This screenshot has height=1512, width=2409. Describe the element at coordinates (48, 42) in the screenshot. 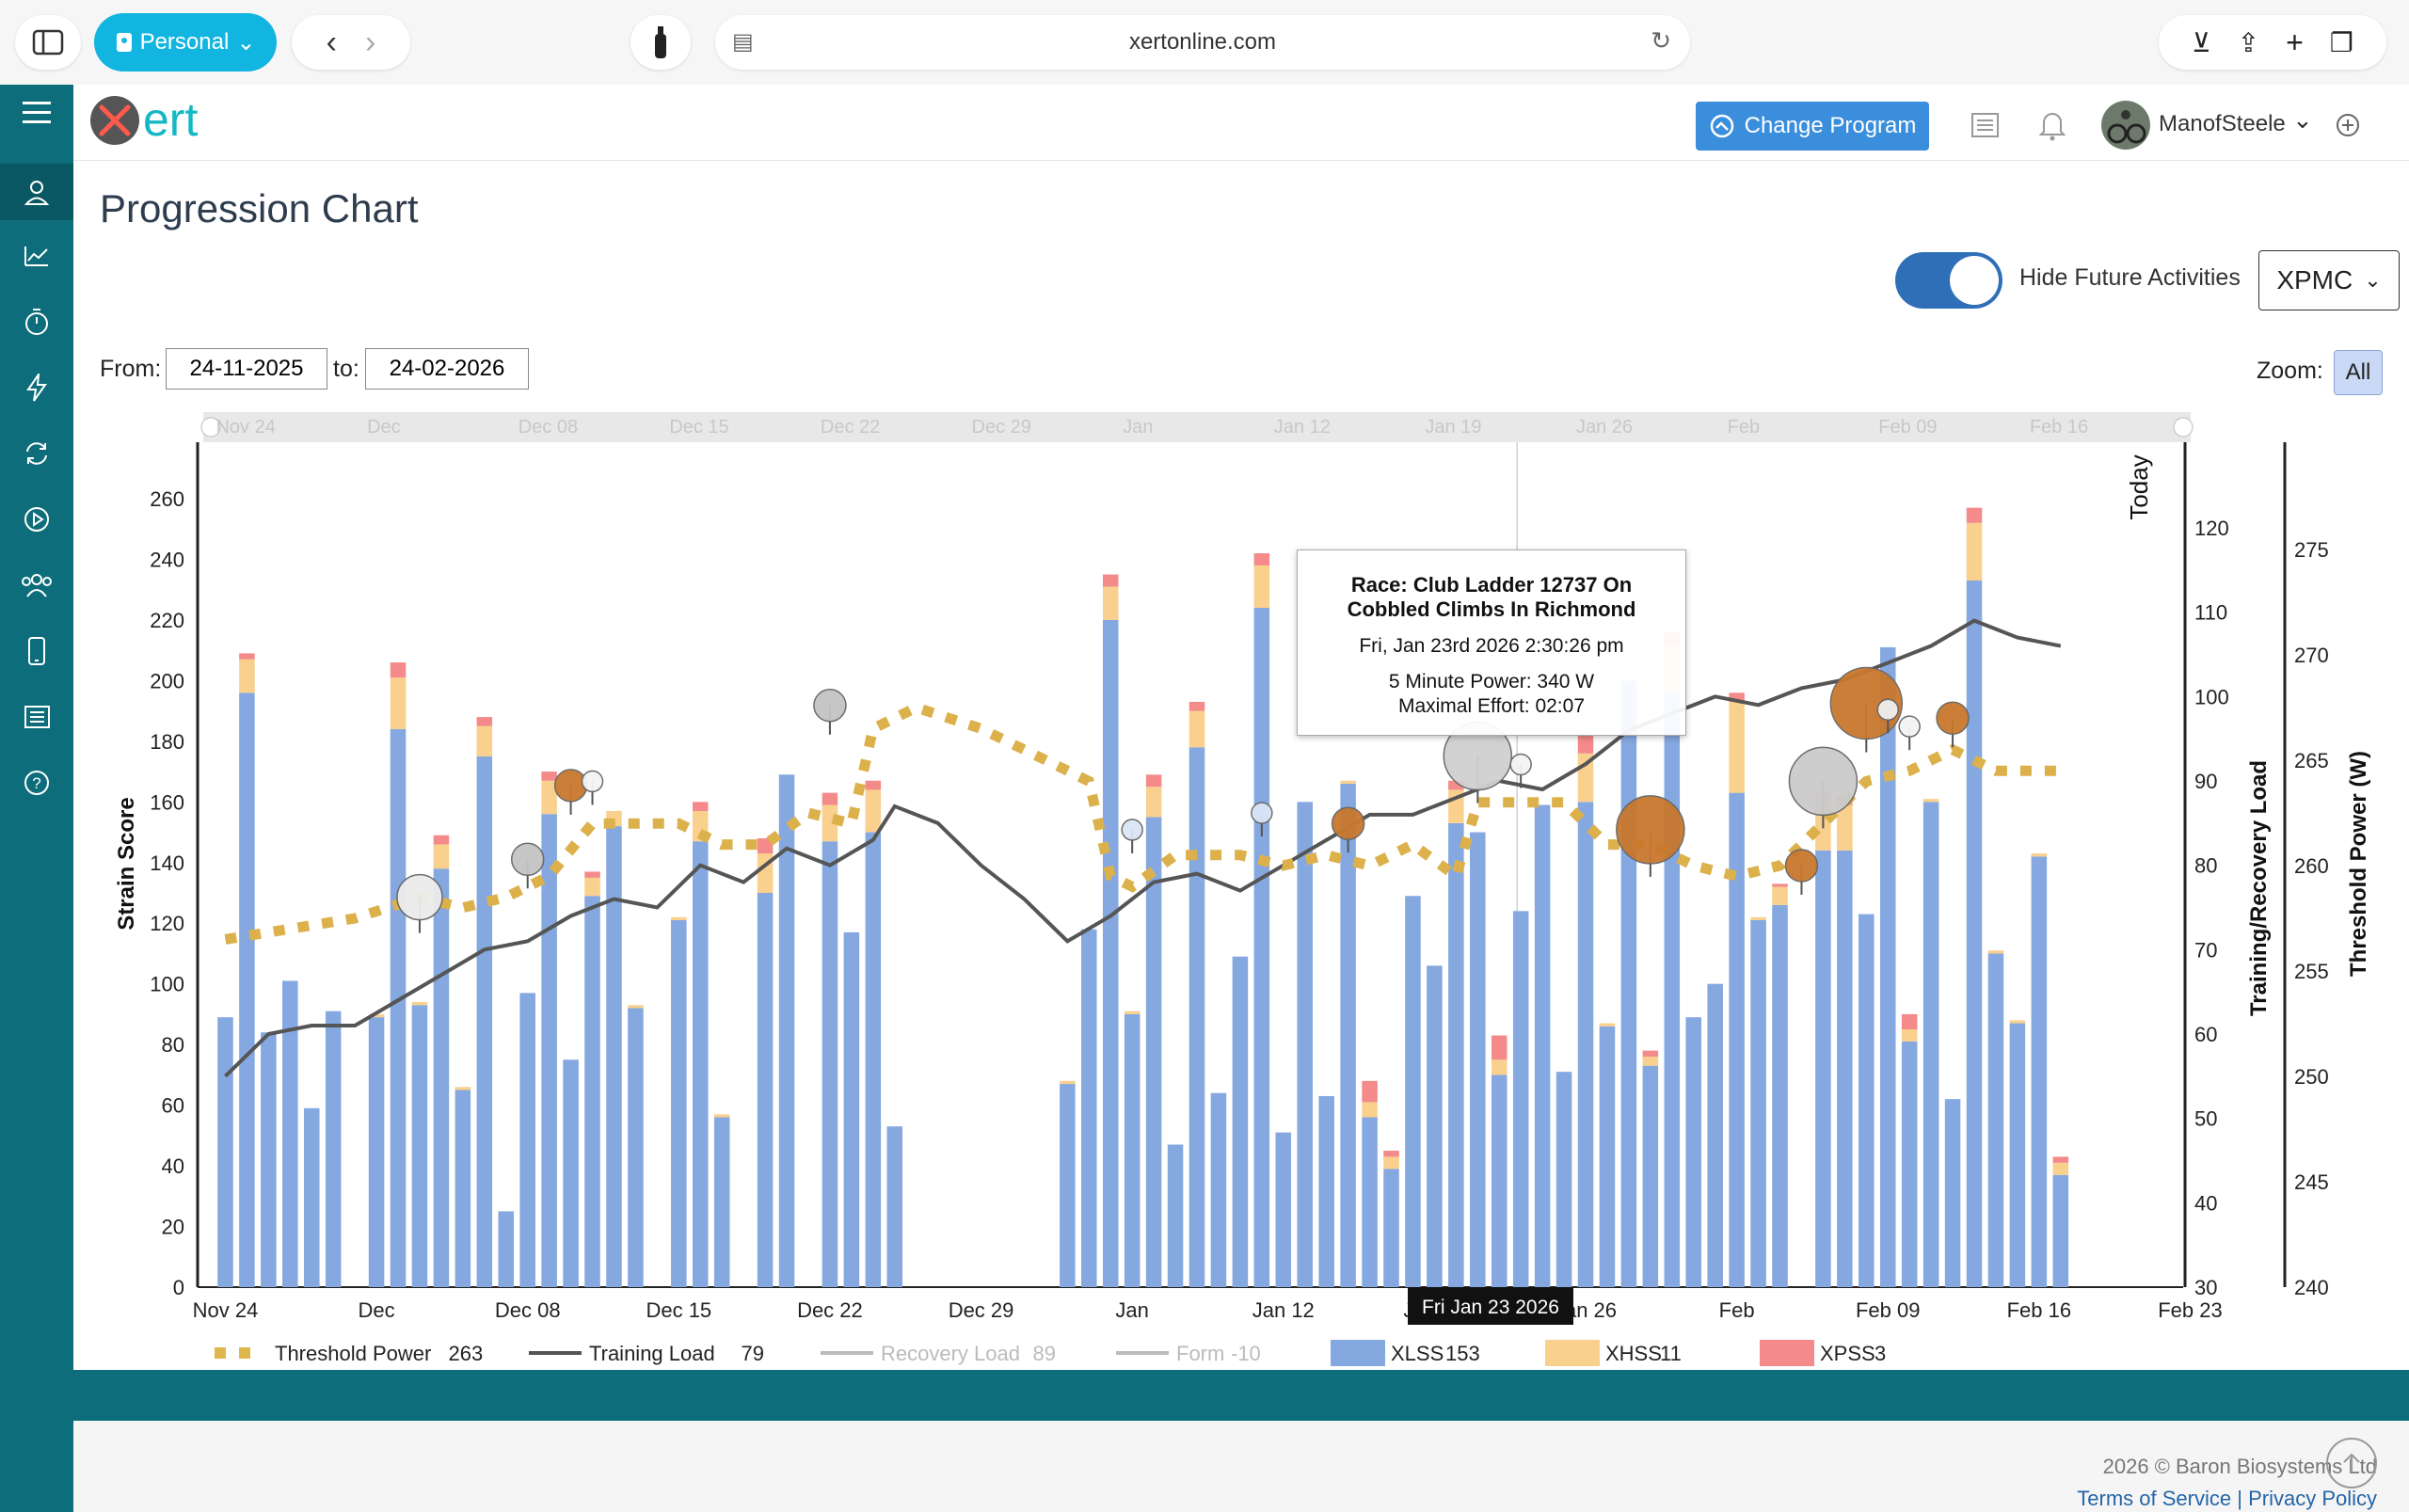

I see `sidebar-toggle-button` at that location.